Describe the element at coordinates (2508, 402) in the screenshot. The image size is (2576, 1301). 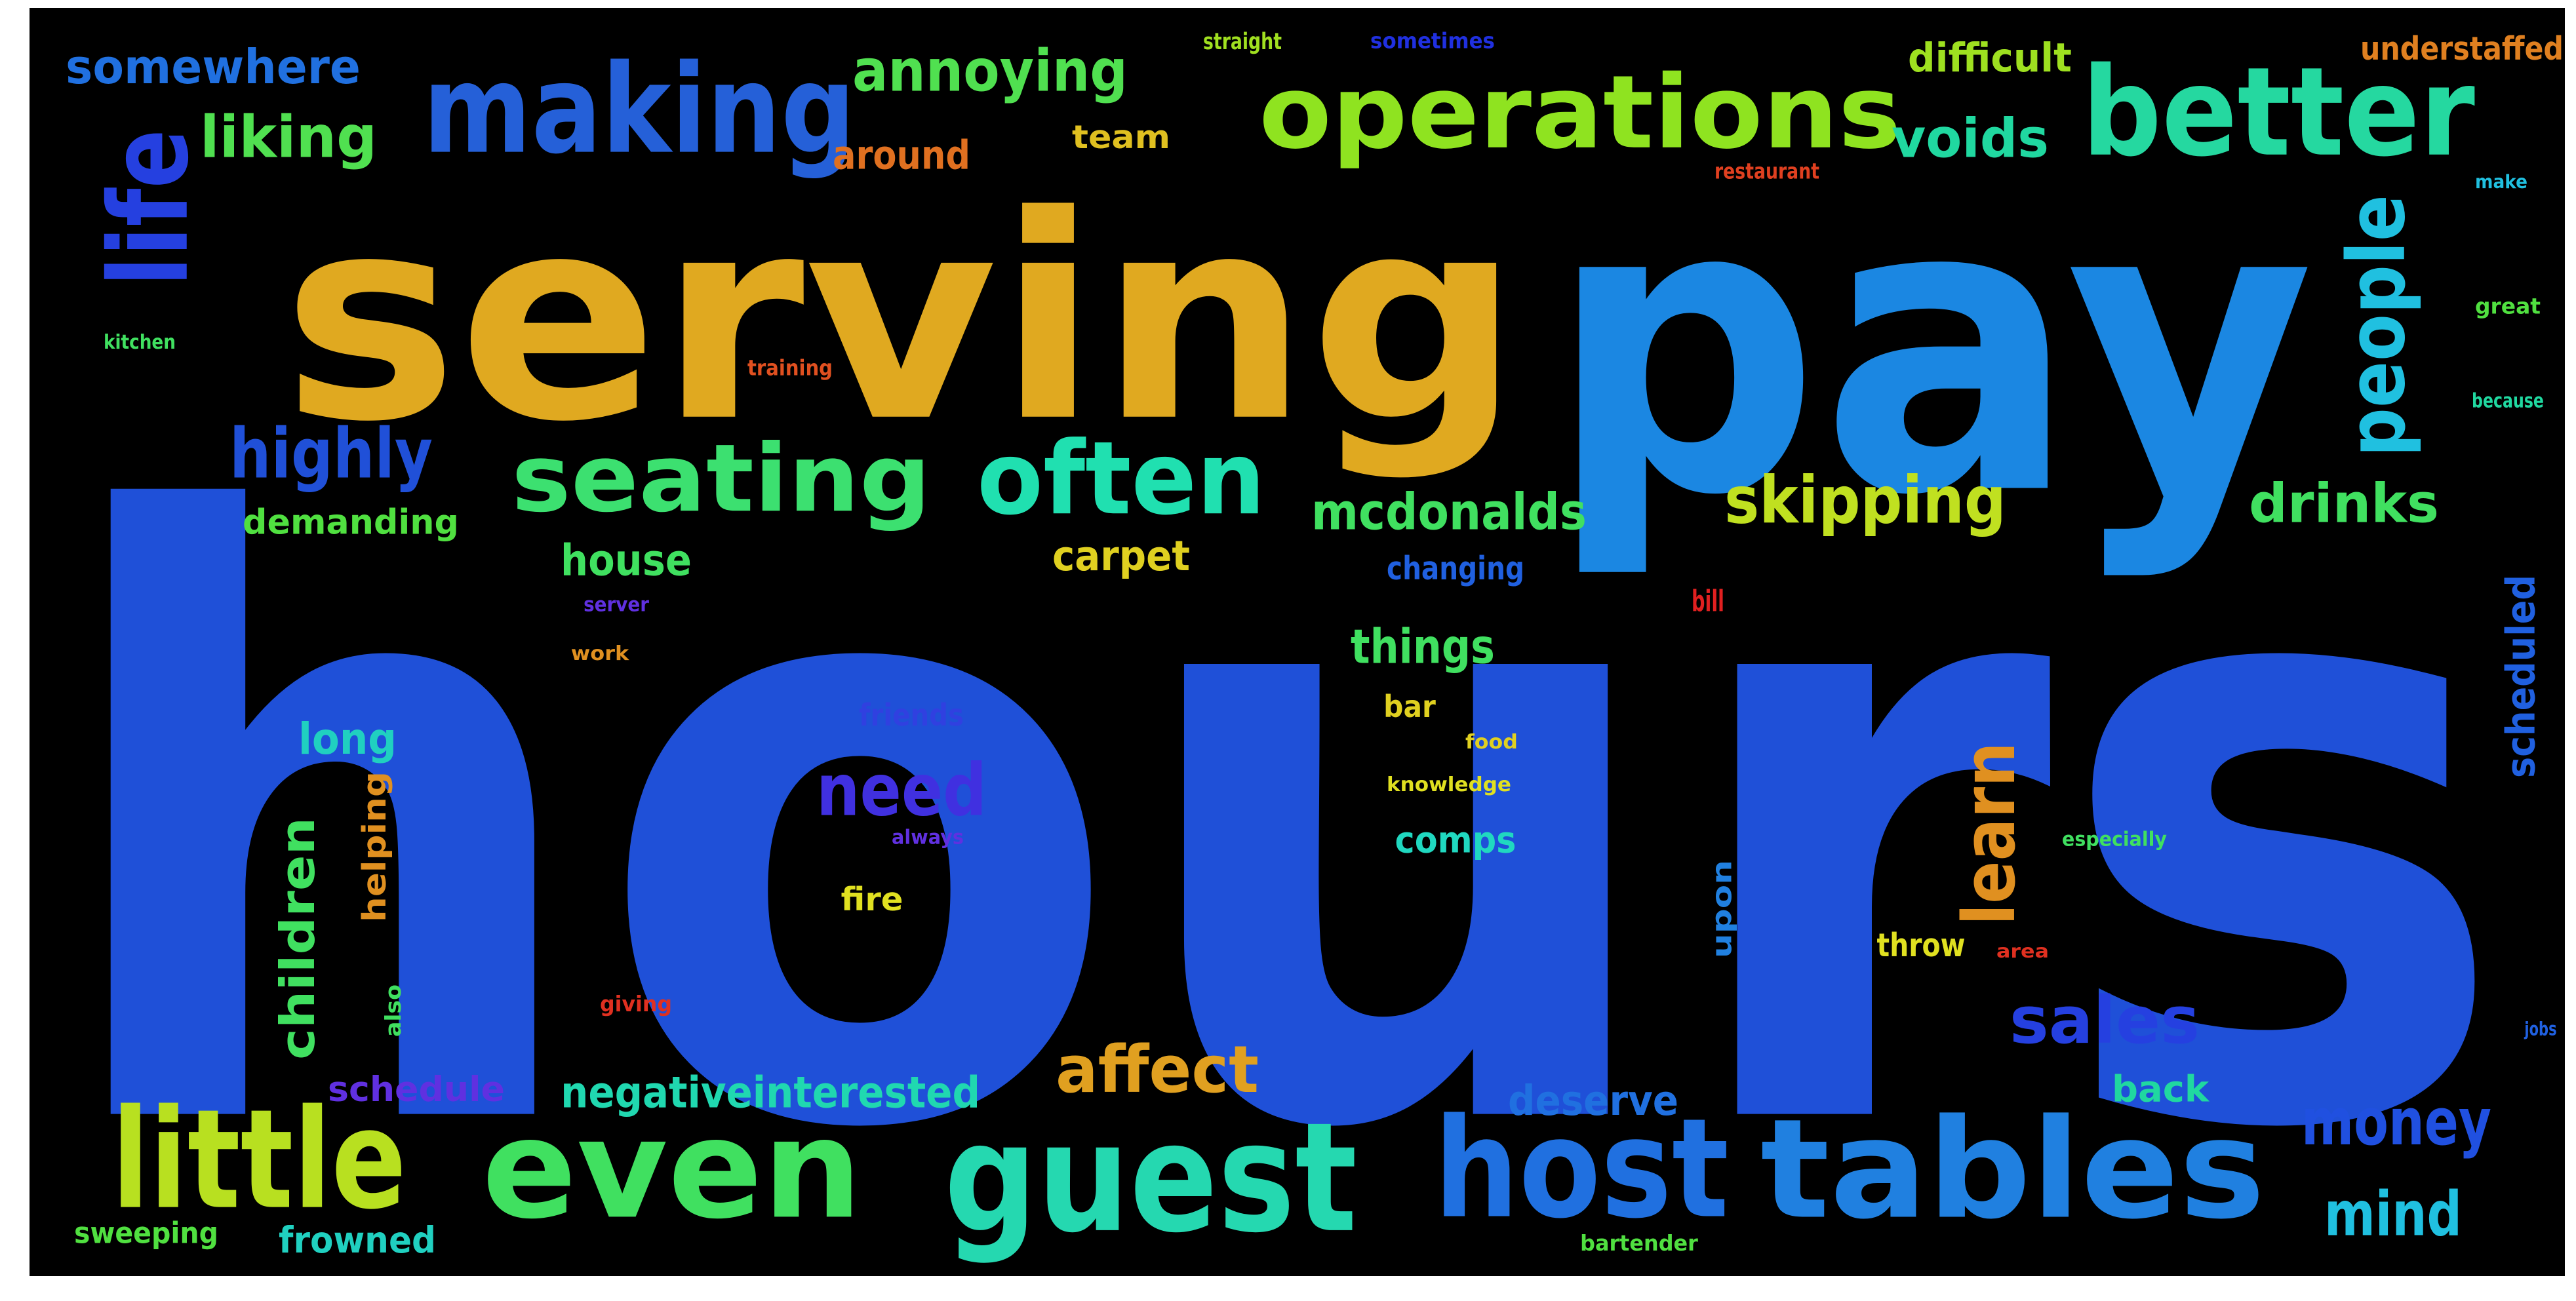
I see `word-because: because` at that location.